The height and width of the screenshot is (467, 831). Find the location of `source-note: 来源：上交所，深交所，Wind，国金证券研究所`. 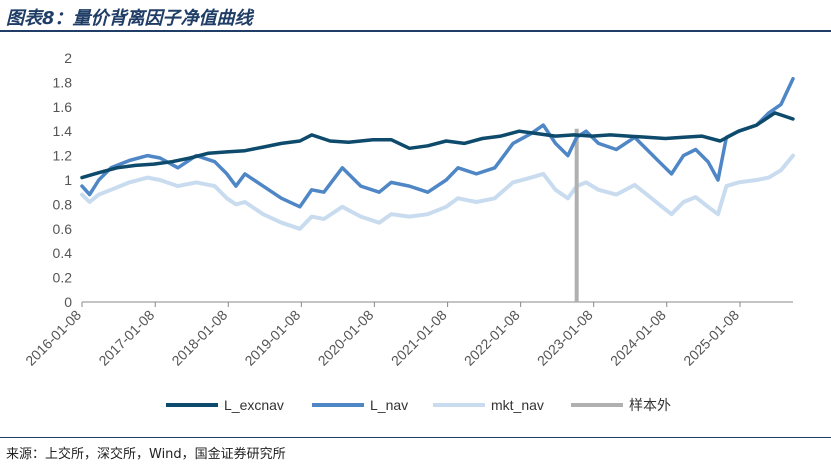

source-note: 来源：上交所，深交所，Wind，国金证券研究所 is located at coordinates (146, 454).